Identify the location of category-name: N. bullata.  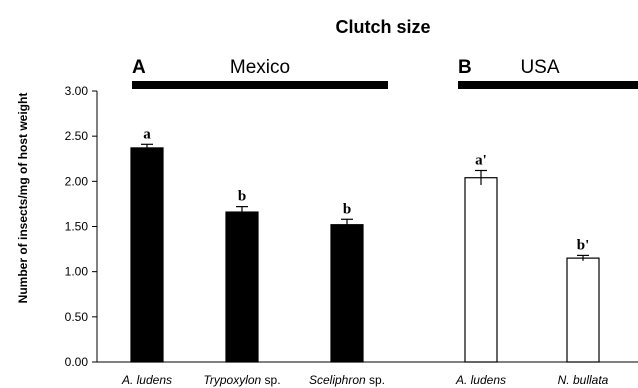
(583, 380).